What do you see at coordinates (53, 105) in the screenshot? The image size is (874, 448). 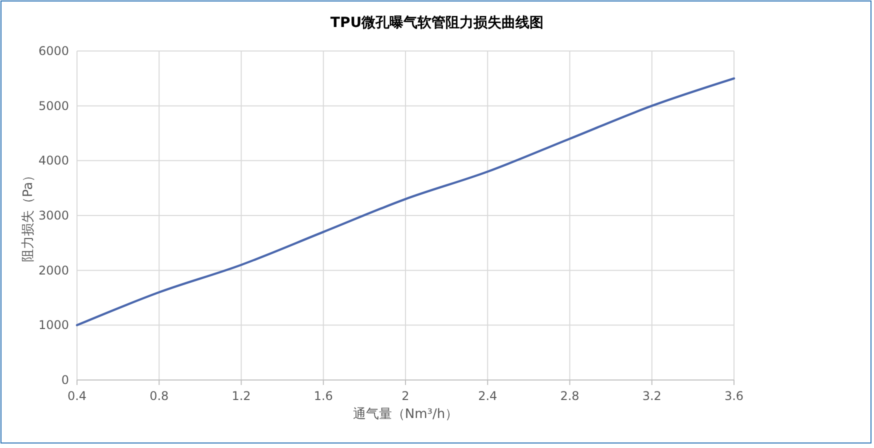 I see `y-tick-label: 5000` at bounding box center [53, 105].